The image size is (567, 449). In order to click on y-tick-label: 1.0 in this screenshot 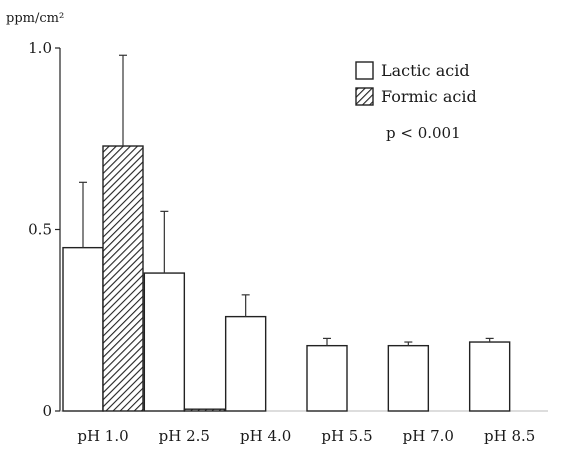, I will do `click(40, 48)`.